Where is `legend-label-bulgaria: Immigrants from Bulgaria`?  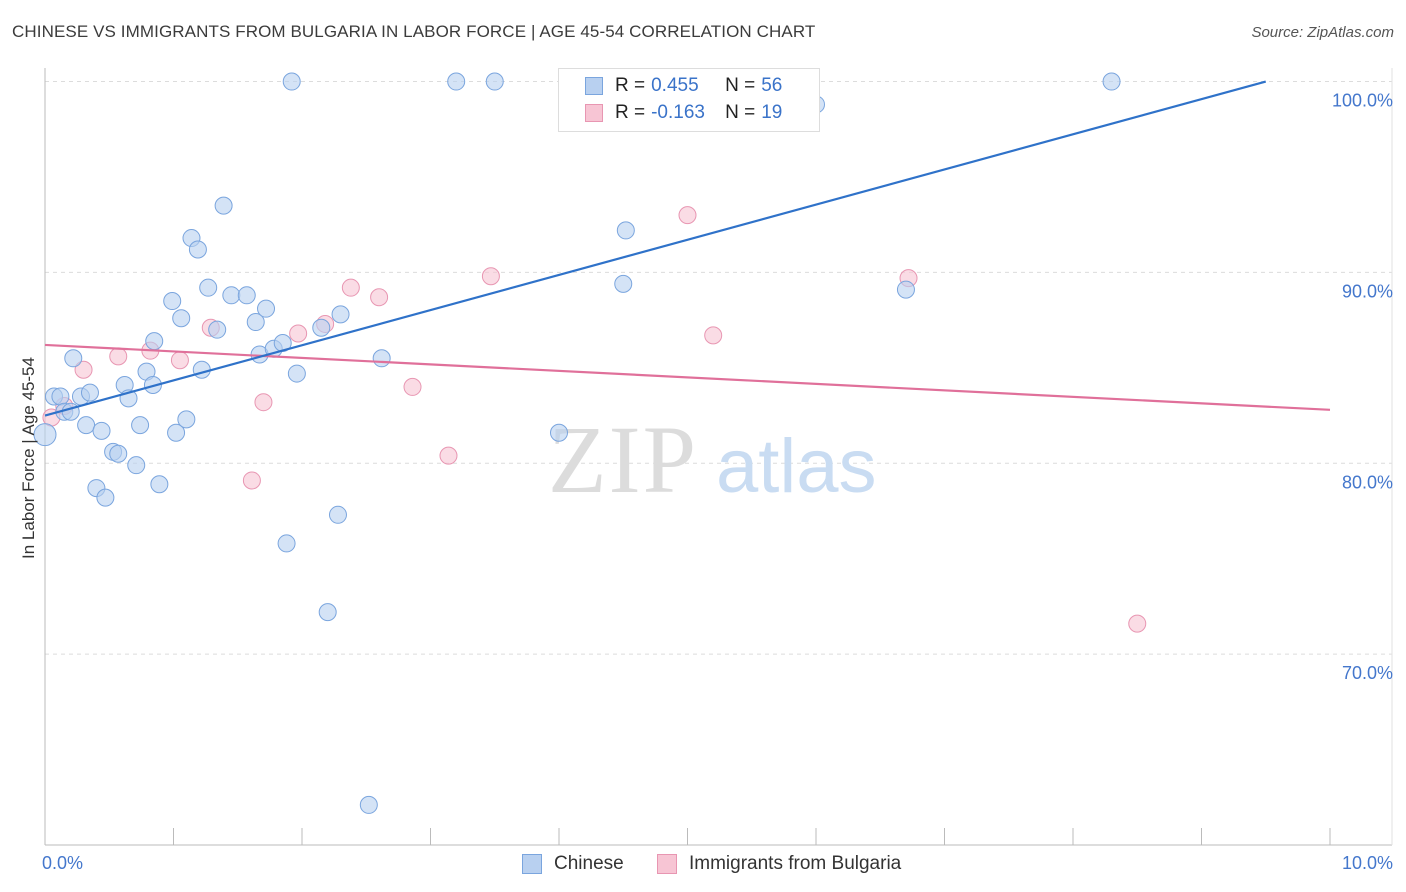
legend-label-bulgaria: Immigrants from Bulgaria is located at coordinates (795, 863).